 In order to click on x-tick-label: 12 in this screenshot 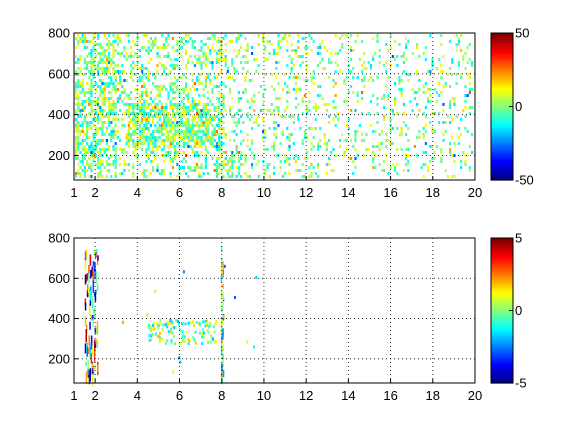, I will do `click(306, 395)`.